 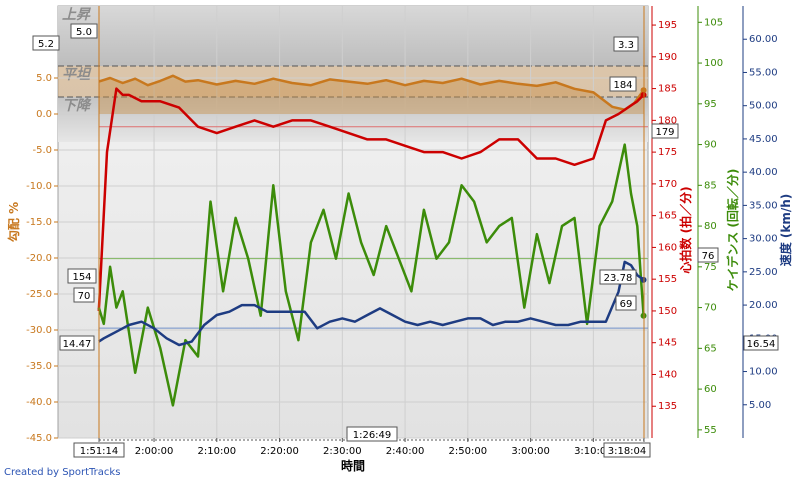 I want to click on heartrate-tick-label: 175, so click(x=667, y=152).